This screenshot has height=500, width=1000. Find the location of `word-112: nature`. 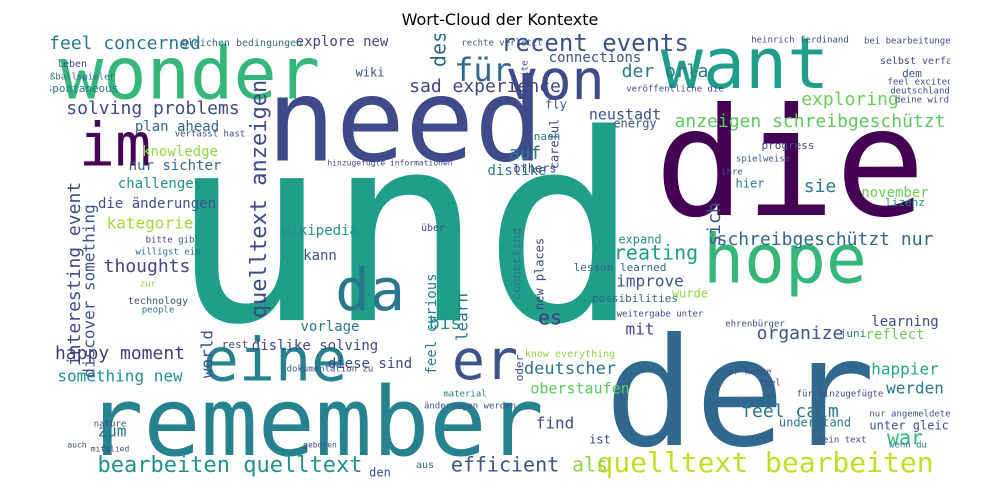

word-112: nature is located at coordinates (110, 425).